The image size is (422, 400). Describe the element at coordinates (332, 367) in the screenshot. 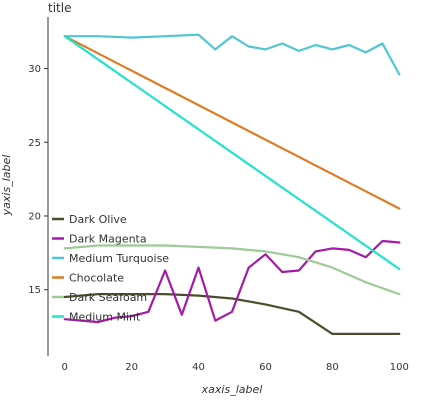

I see `x-tick-label: 80` at that location.